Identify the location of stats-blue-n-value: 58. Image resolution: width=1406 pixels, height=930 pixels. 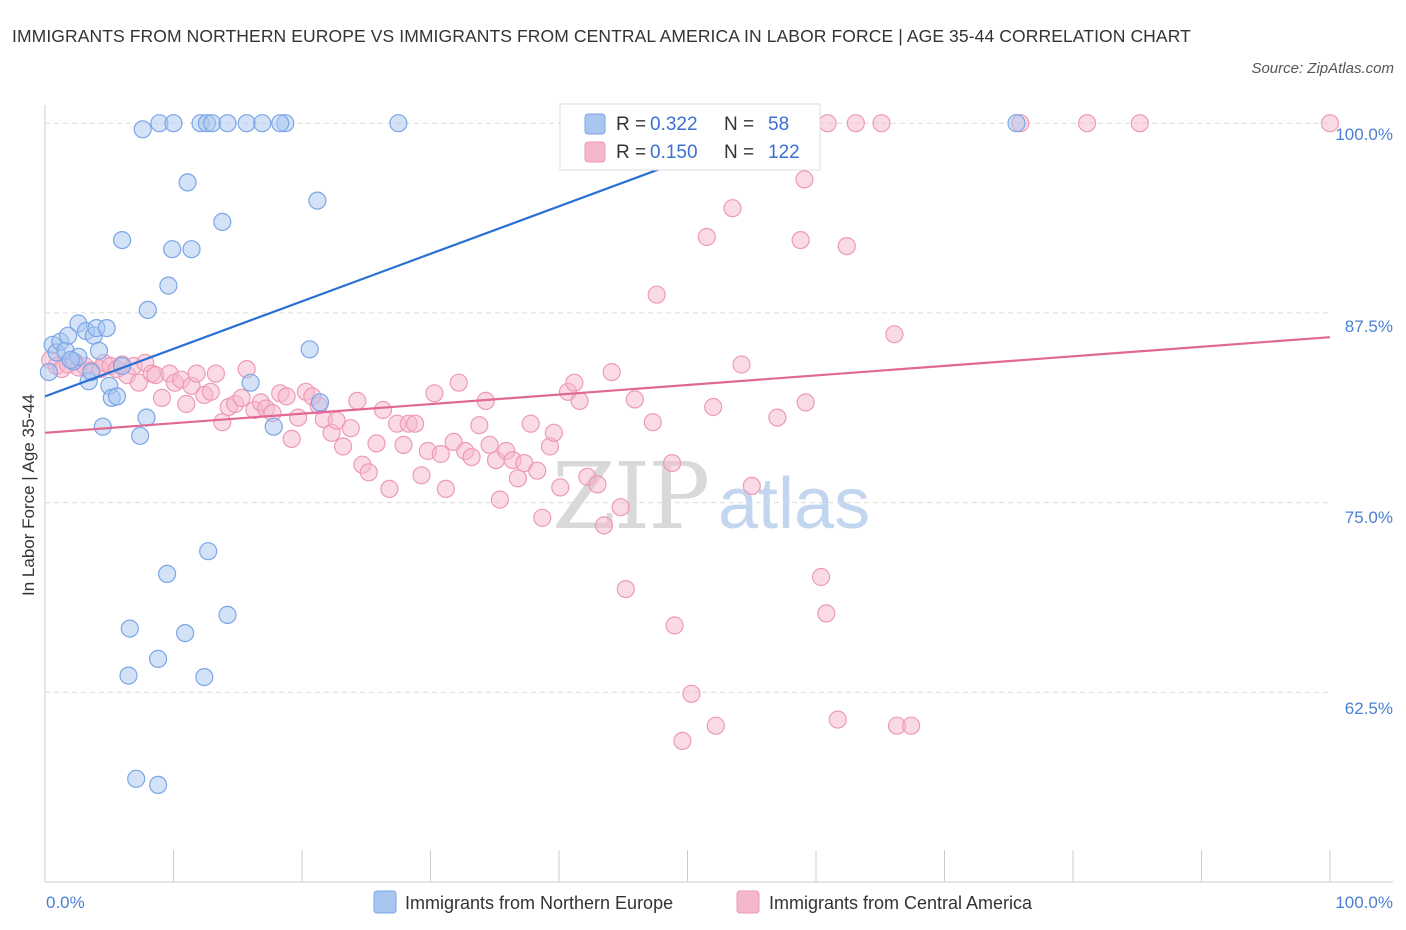
(778, 124).